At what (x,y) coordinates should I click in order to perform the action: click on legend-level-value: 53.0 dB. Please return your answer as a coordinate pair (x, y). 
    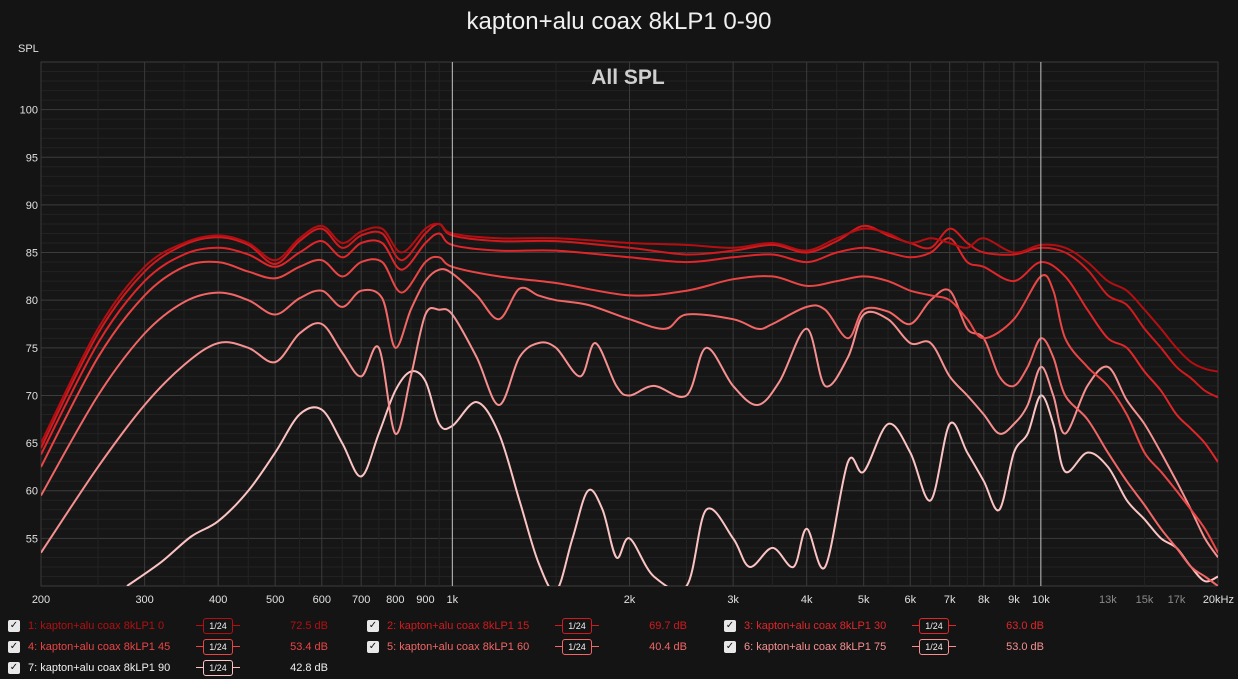
    Looking at the image, I should click on (1025, 647).